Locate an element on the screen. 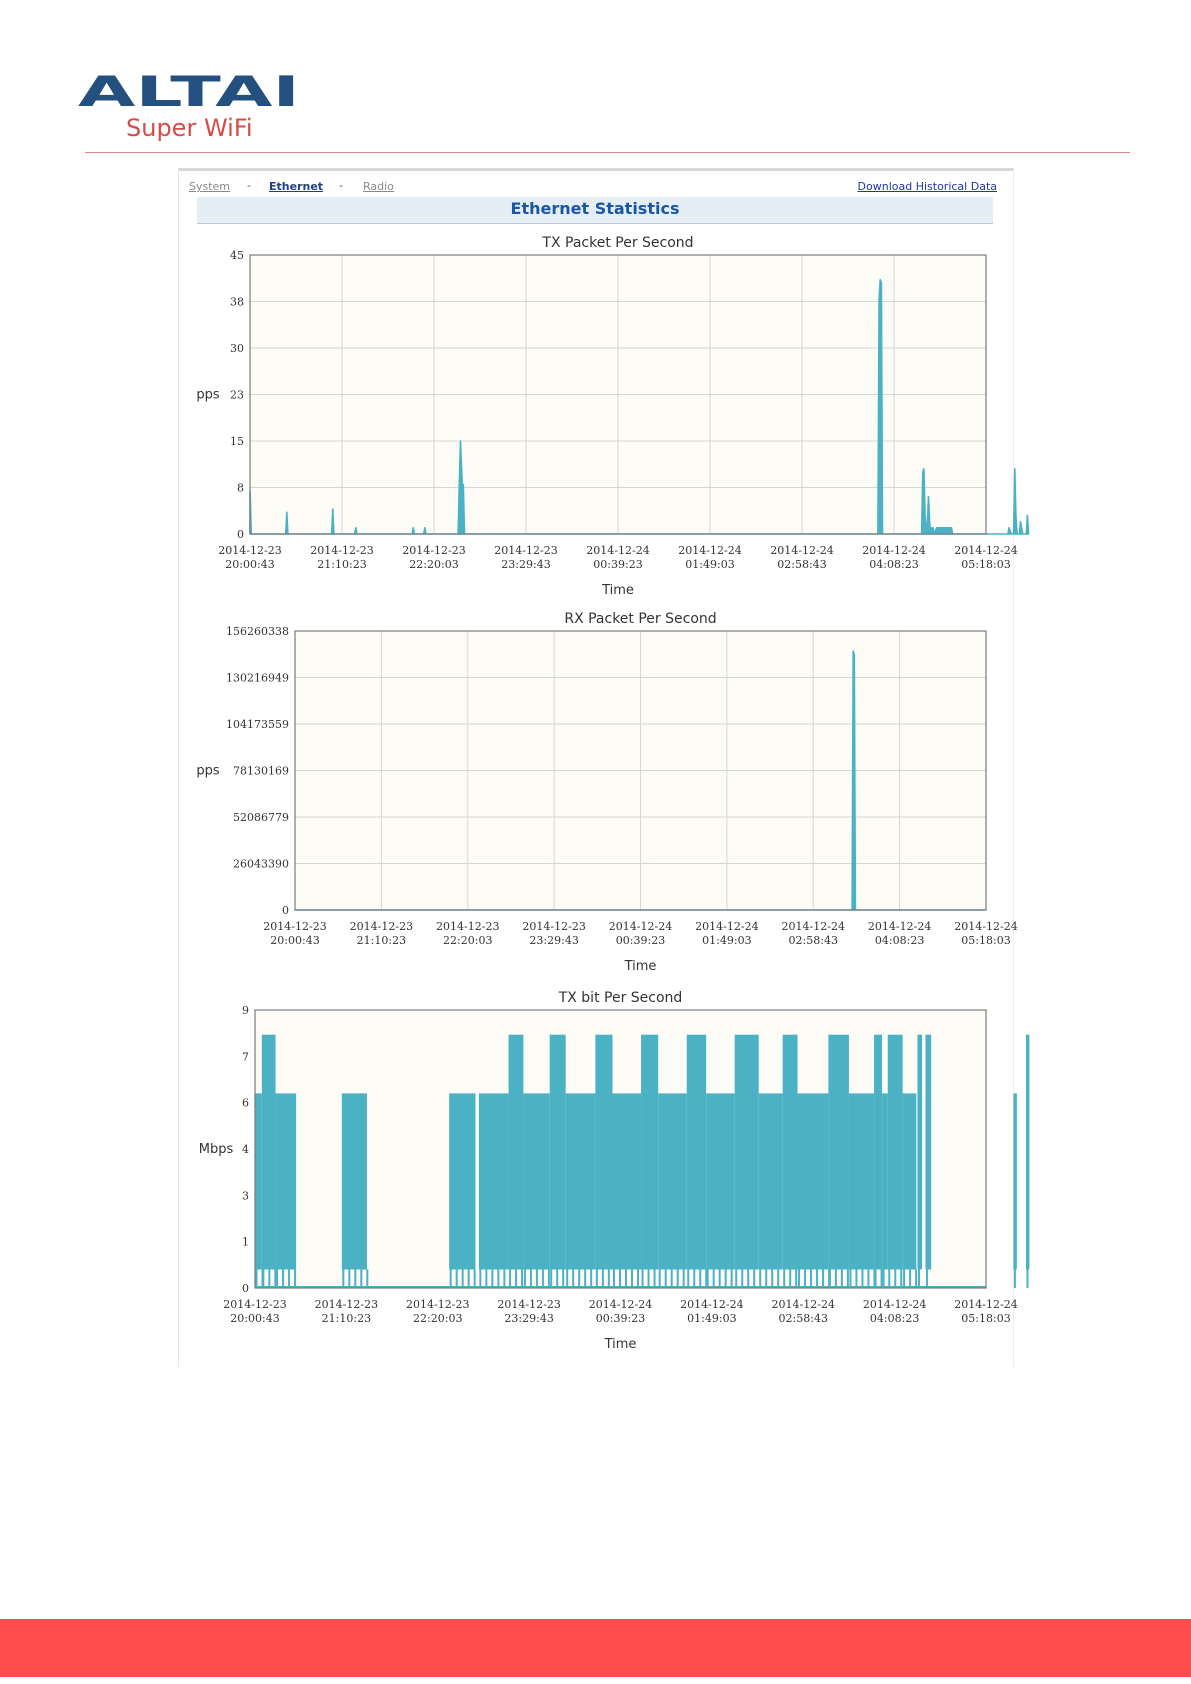 Image resolution: width=1191 pixels, height=1684 pixels. y-tick-label: 78130169 is located at coordinates (261, 771).